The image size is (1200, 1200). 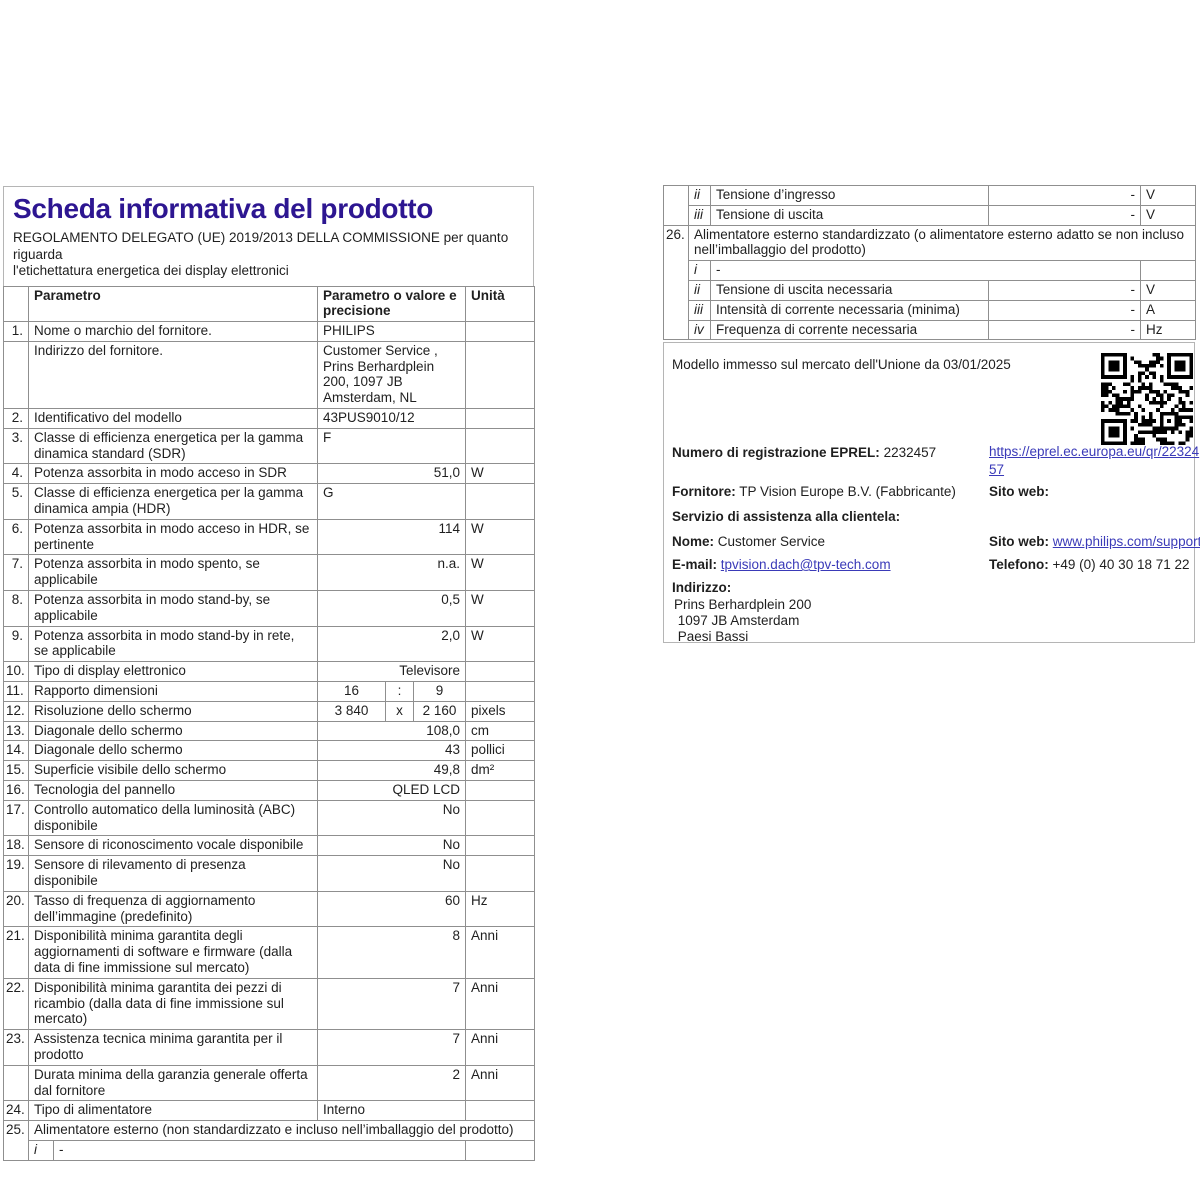 What do you see at coordinates (500, 711) in the screenshot?
I see `row-unit: pixels` at bounding box center [500, 711].